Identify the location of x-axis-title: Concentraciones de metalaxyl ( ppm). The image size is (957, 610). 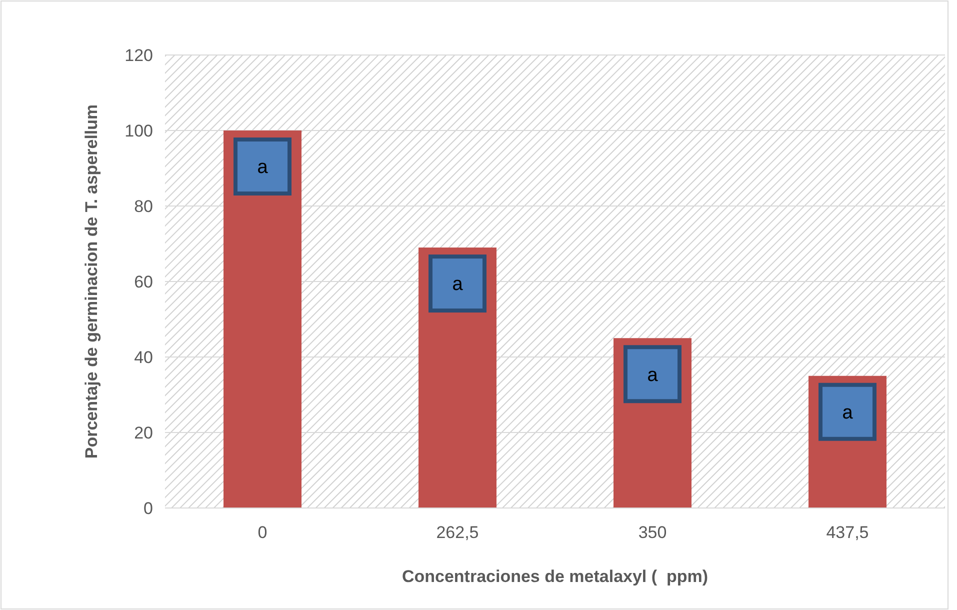
(555, 576).